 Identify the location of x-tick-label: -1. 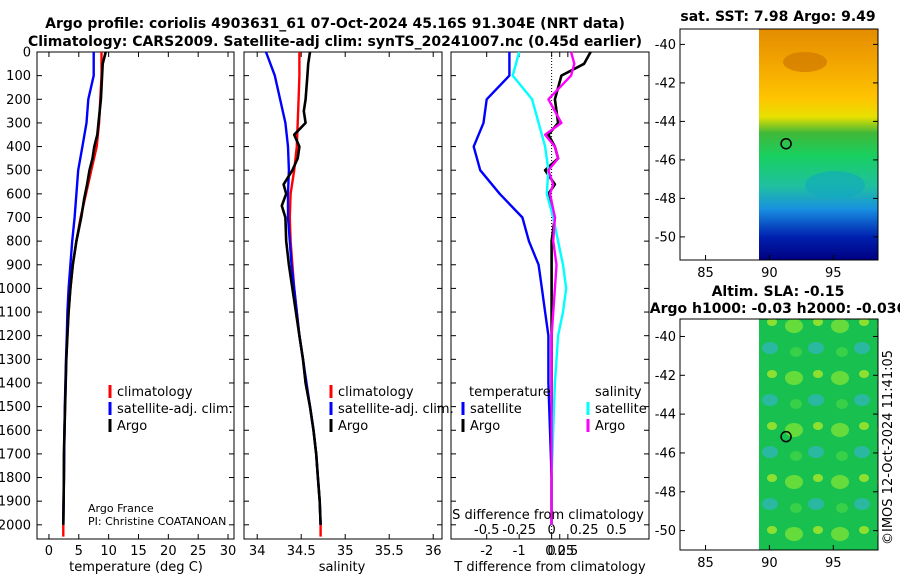
(519, 551).